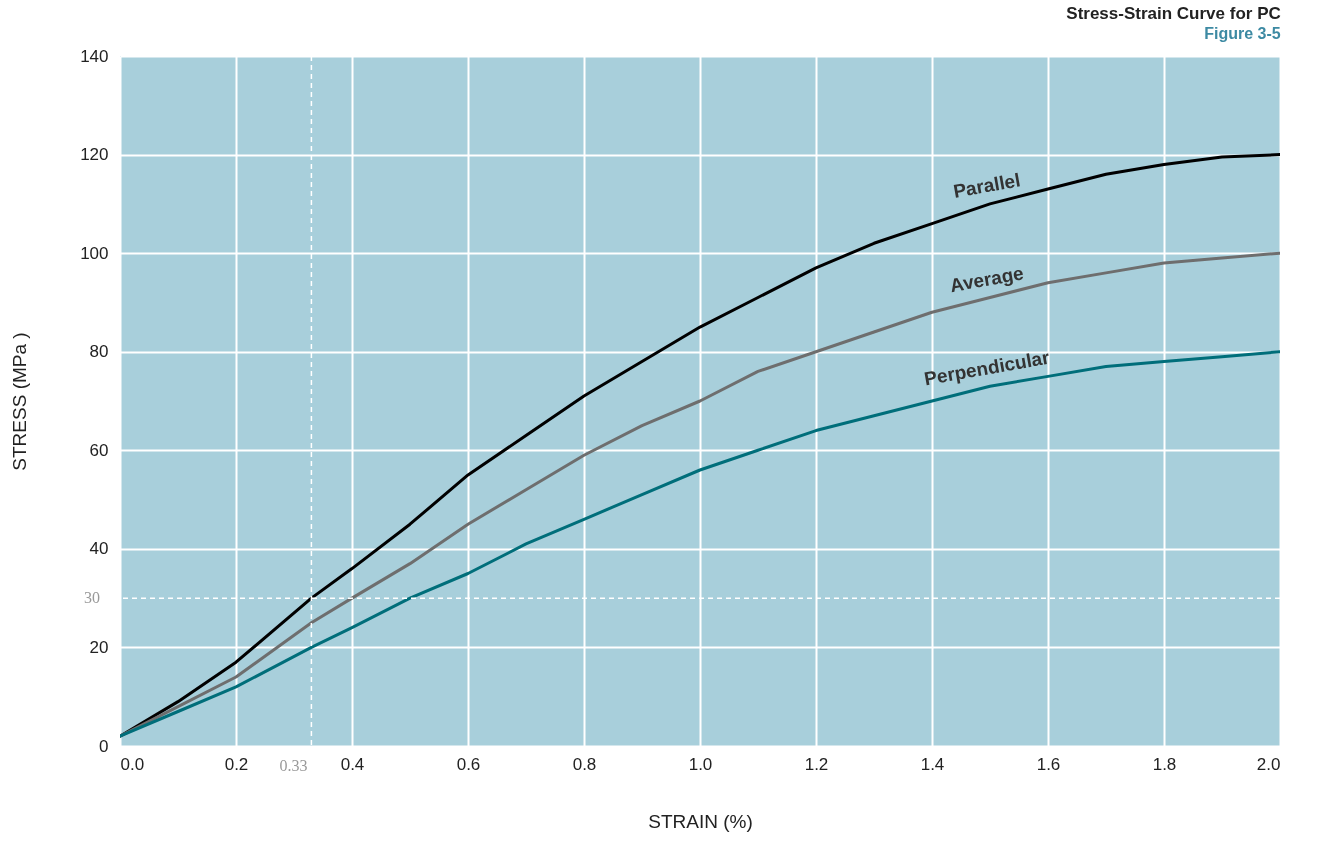 The height and width of the screenshot is (859, 1332). I want to click on y-tick-label: 60, so click(99, 450).